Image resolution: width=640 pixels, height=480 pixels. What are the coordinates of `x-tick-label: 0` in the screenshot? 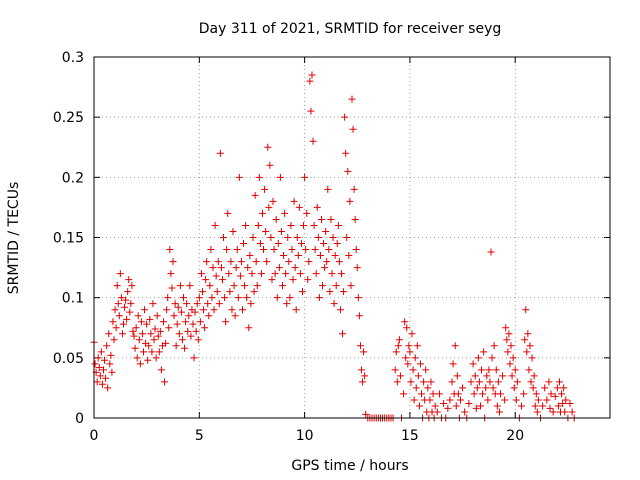 It's located at (94, 436).